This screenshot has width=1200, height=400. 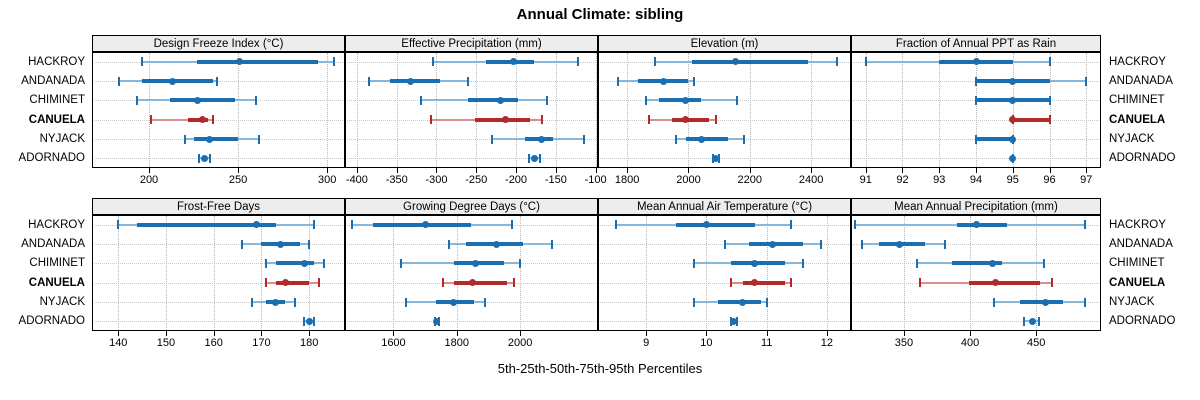 I want to click on site-label-right-nyjack: NYJACK, so click(x=1132, y=302).